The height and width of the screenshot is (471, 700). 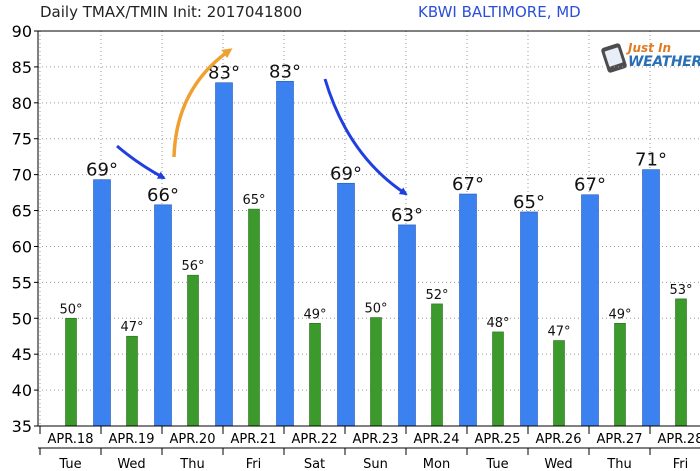 I want to click on trend-arrows, so click(x=262, y=122).